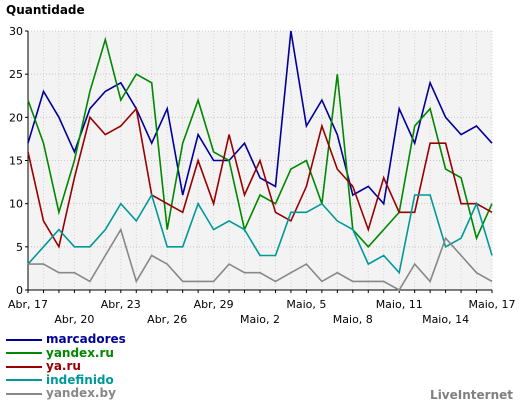 The image size is (520, 405). What do you see at coordinates (121, 304) in the screenshot?
I see `x-tick-label: Abr, 23` at bounding box center [121, 304].